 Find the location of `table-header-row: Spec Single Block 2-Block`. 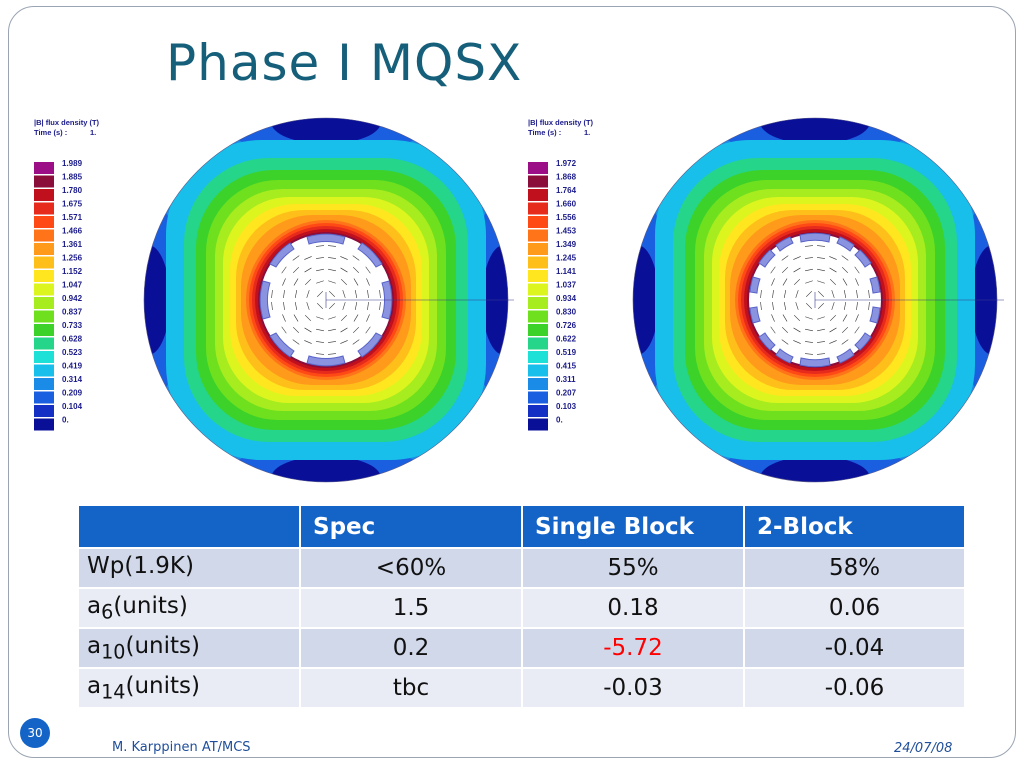

table-header-row: Spec Single Block 2-Block is located at coordinates (521, 526).